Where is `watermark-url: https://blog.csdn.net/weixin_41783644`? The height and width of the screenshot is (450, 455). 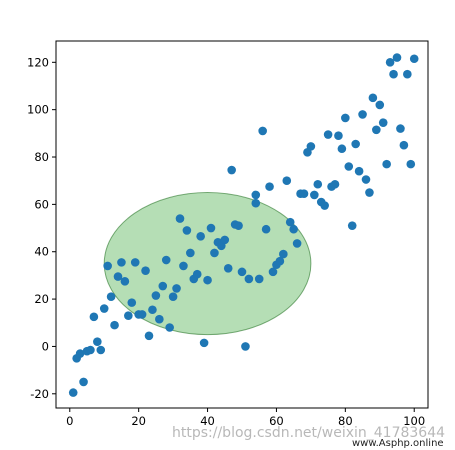
watermark-url: https://blog.csdn.net/weixin_41783644 is located at coordinates (308, 433).